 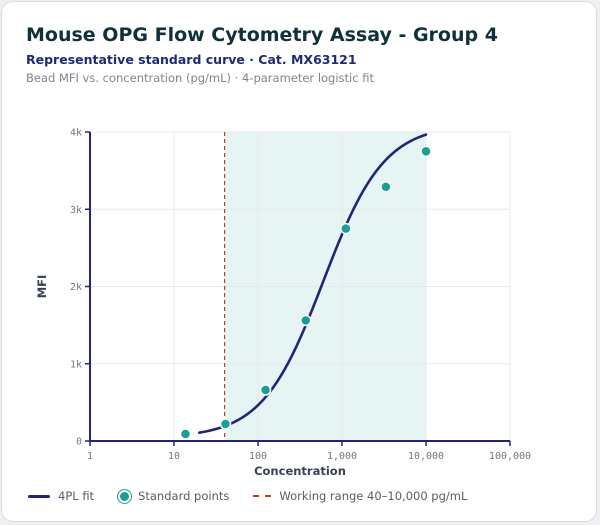 What do you see at coordinates (76, 496) in the screenshot?
I see `legend-fit-label: 4PL fit` at bounding box center [76, 496].